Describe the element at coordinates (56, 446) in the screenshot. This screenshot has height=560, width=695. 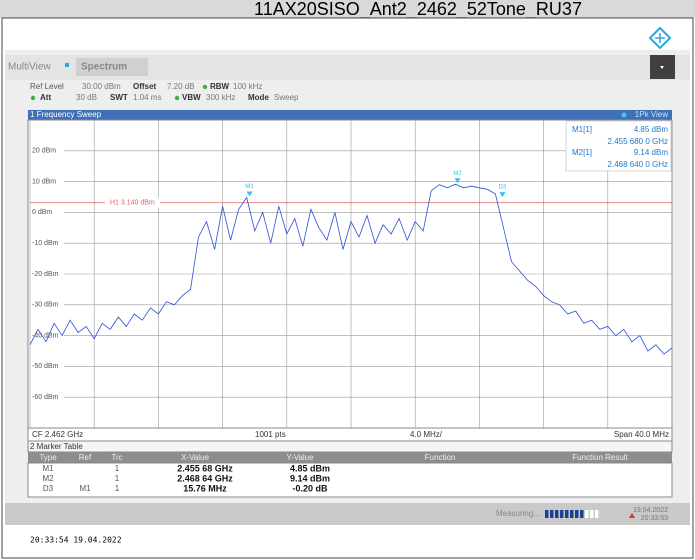
I see `table-title: 2 Marker Table` at that location.